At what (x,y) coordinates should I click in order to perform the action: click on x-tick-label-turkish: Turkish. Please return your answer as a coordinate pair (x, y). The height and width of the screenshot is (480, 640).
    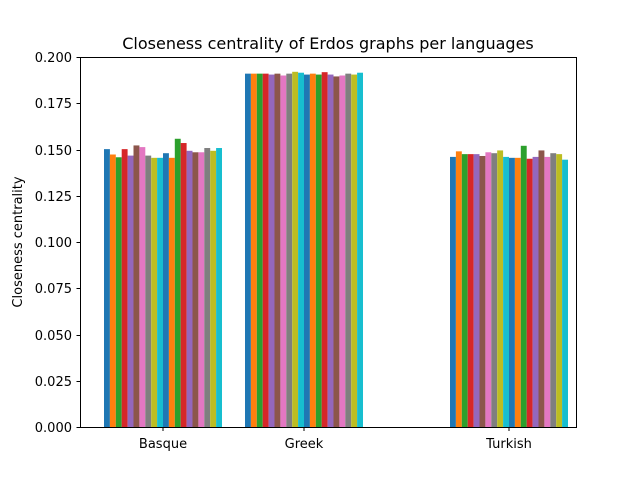
    Looking at the image, I should click on (508, 444).